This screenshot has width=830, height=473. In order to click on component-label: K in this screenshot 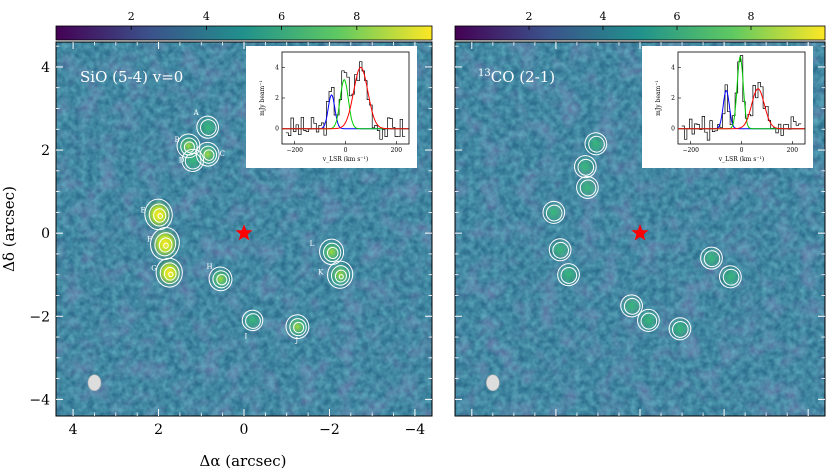, I will do `click(321, 273)`.